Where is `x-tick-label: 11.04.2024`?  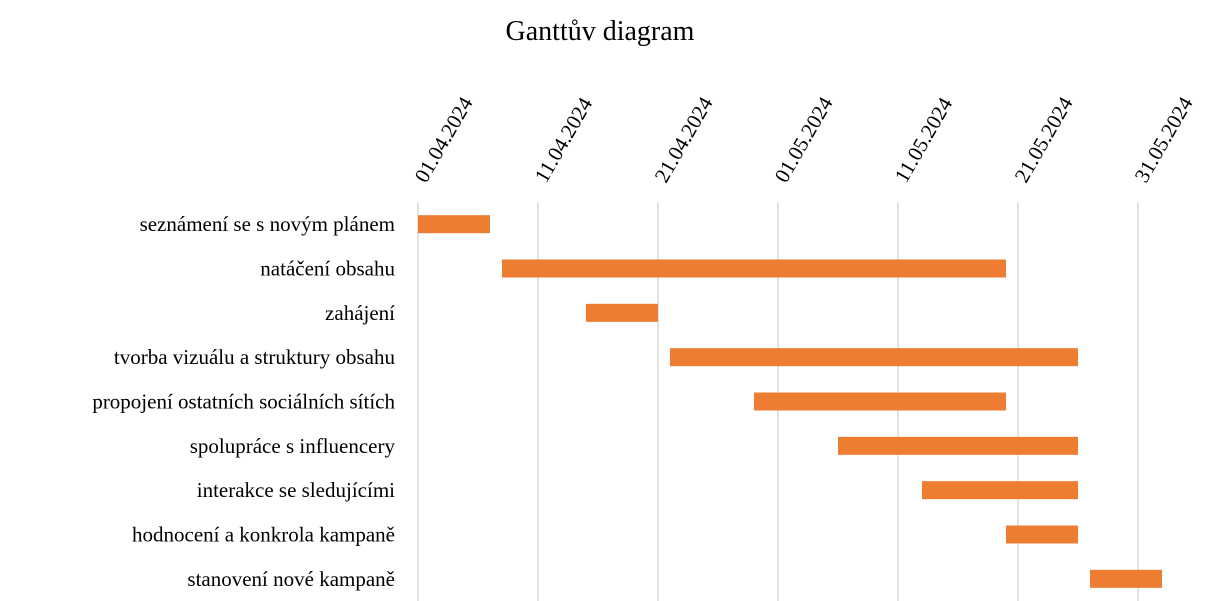
x-tick-label: 11.04.2024 is located at coordinates (564, 140).